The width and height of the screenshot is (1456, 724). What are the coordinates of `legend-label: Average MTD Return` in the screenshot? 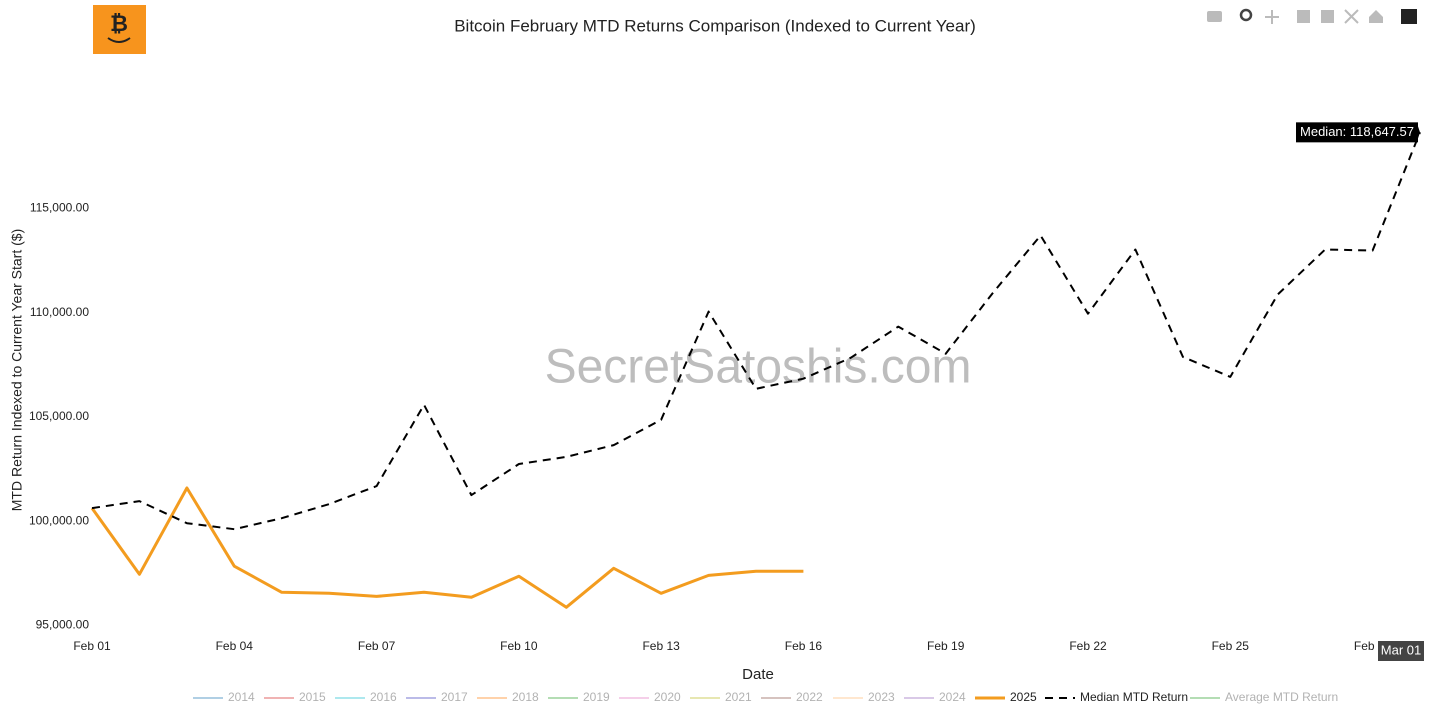 It's located at (1281, 697).